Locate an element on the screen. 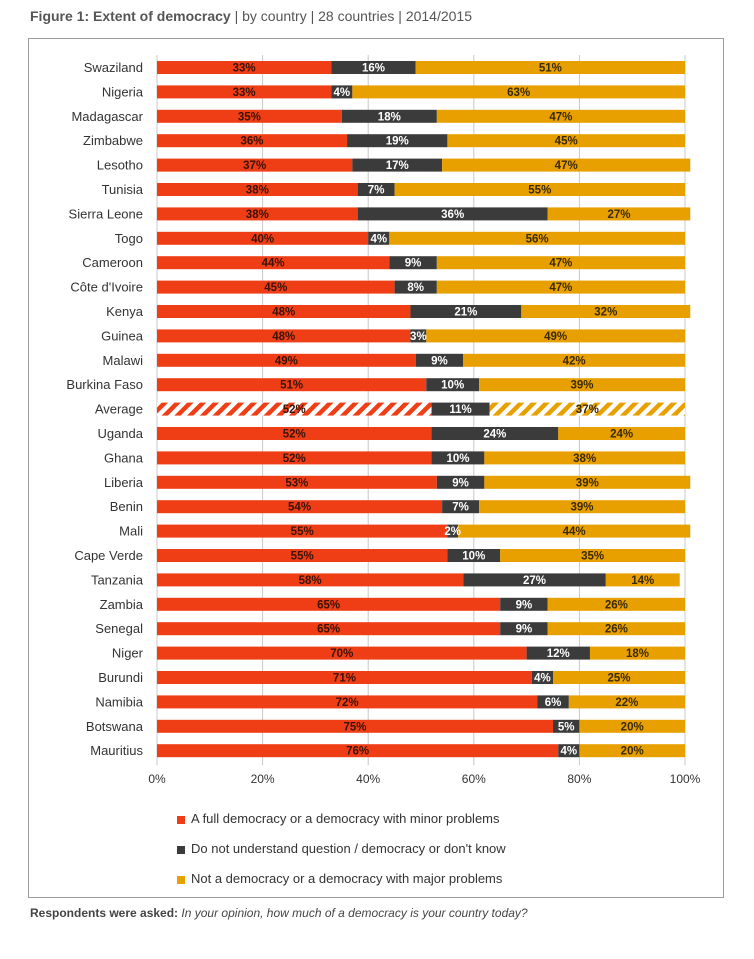  data-label: 19% is located at coordinates (397, 142).